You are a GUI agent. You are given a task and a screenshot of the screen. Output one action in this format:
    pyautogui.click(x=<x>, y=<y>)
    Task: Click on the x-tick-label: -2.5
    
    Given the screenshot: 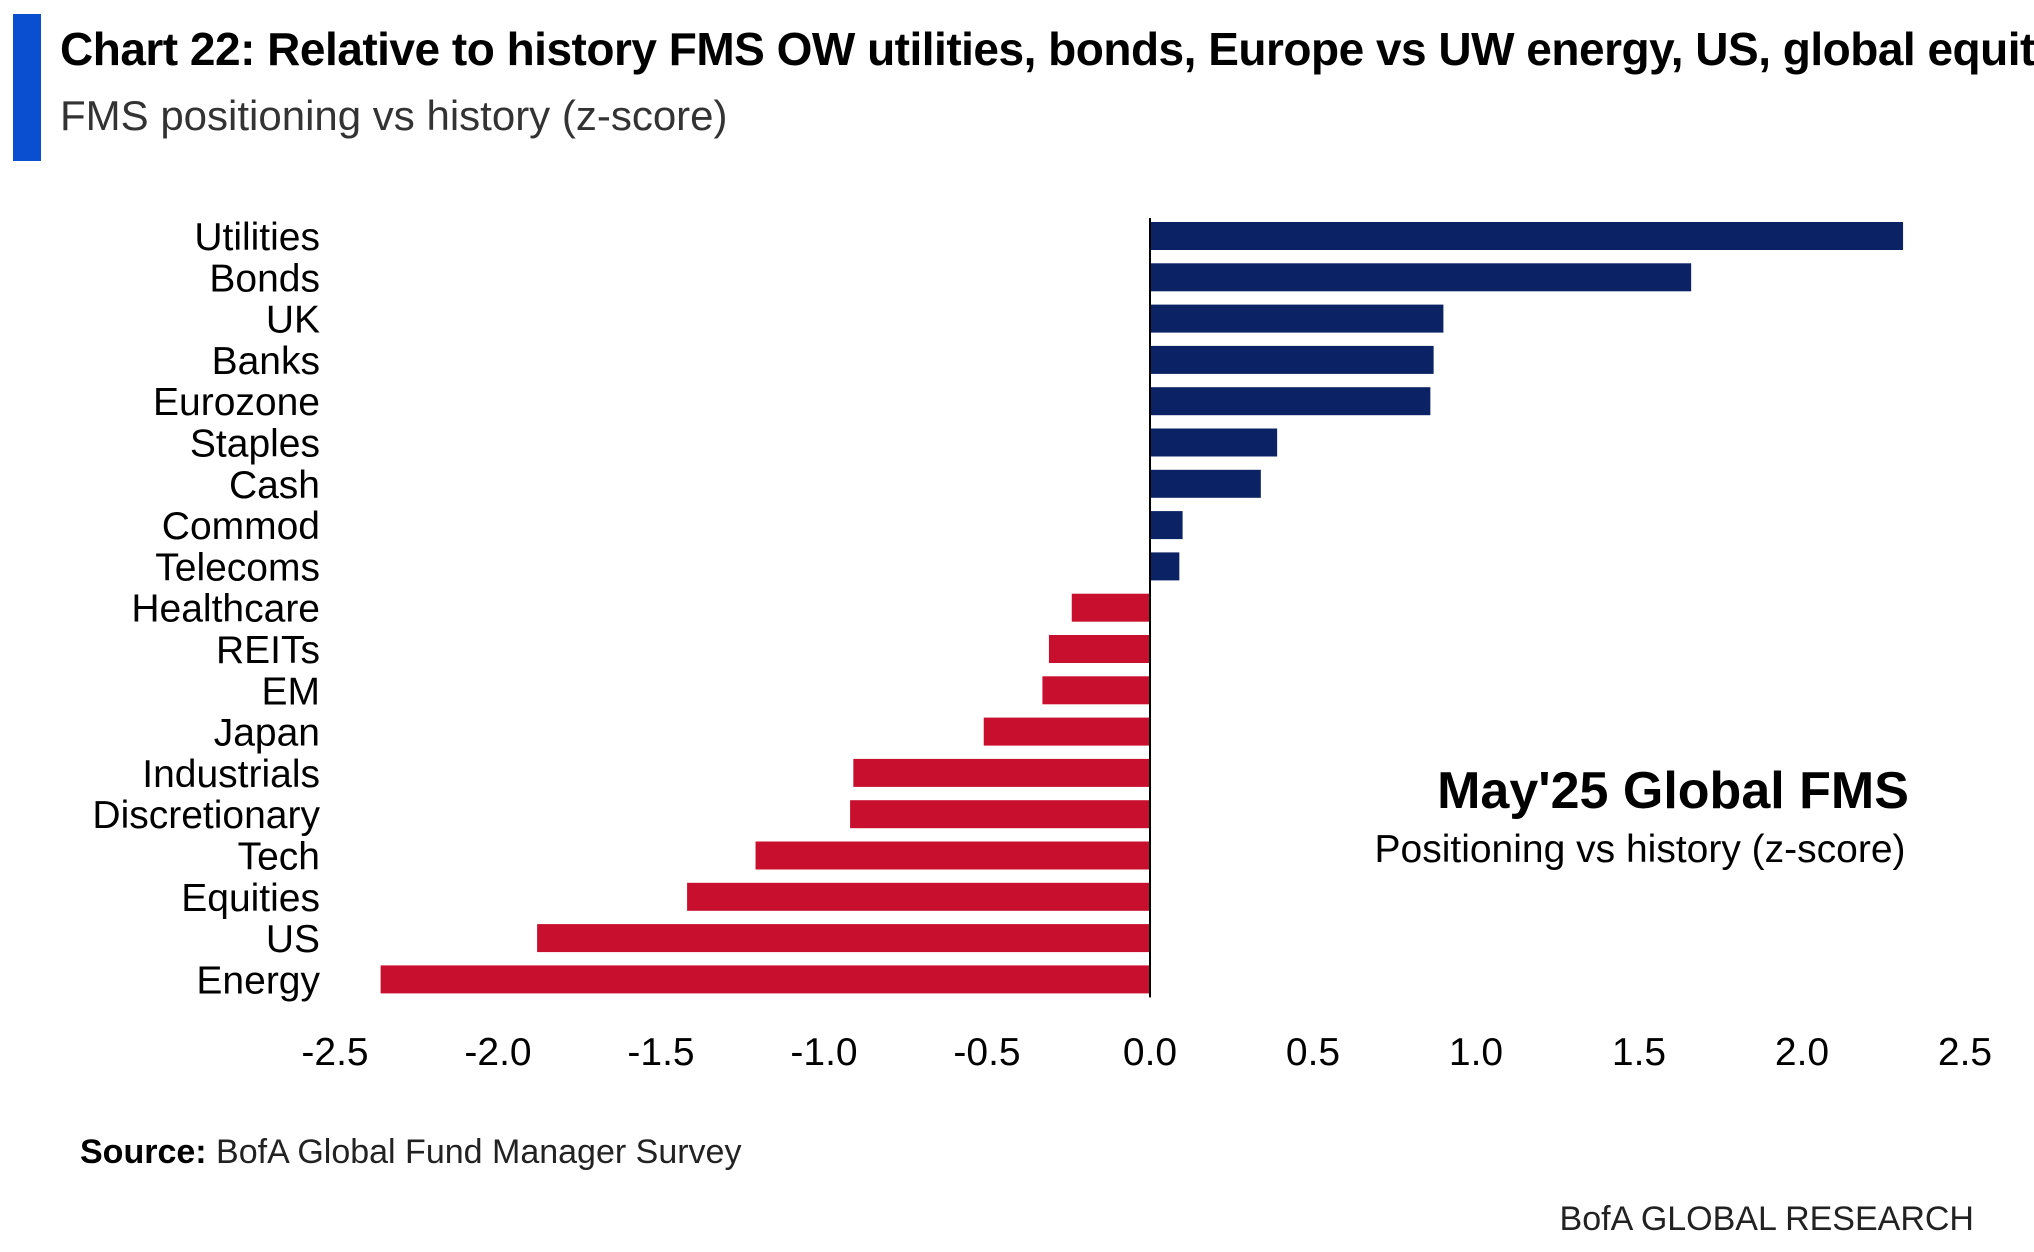 What is the action you would take?
    pyautogui.click(x=334, y=1052)
    